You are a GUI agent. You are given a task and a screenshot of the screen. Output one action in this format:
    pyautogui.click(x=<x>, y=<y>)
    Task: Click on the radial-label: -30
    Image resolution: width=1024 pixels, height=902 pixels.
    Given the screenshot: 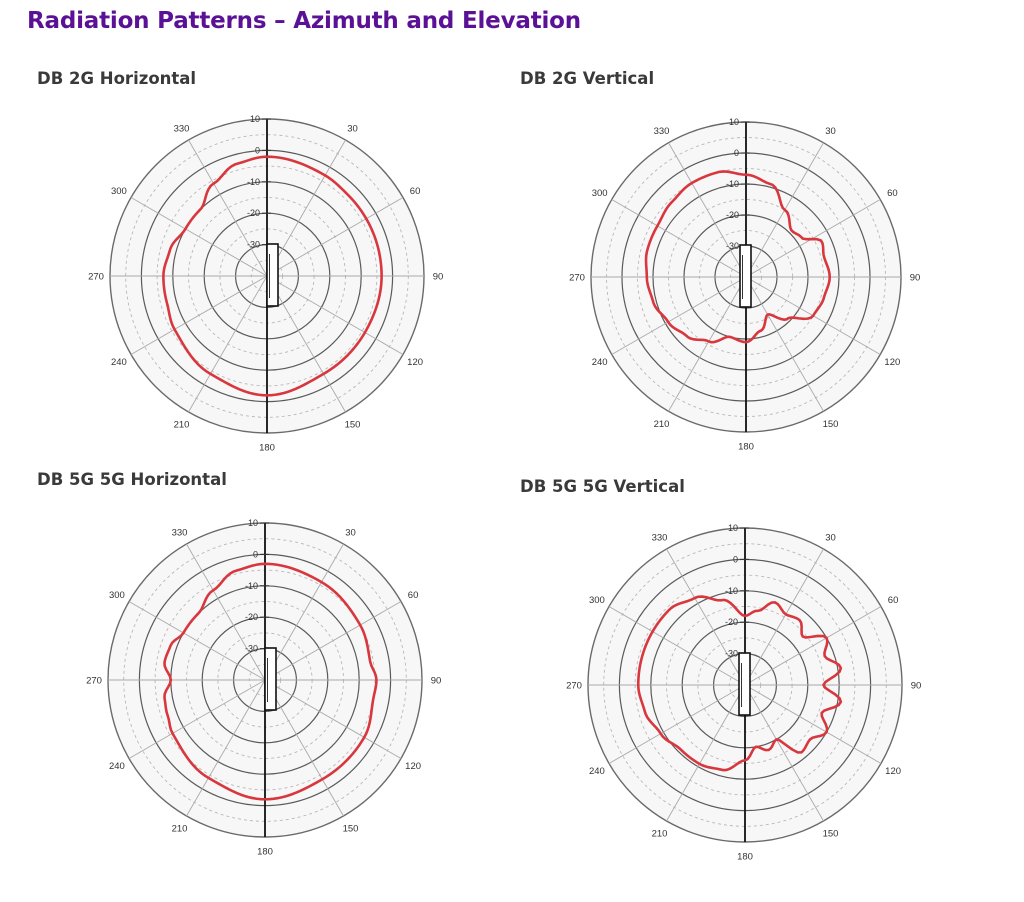 What is the action you would take?
    pyautogui.click(x=732, y=246)
    